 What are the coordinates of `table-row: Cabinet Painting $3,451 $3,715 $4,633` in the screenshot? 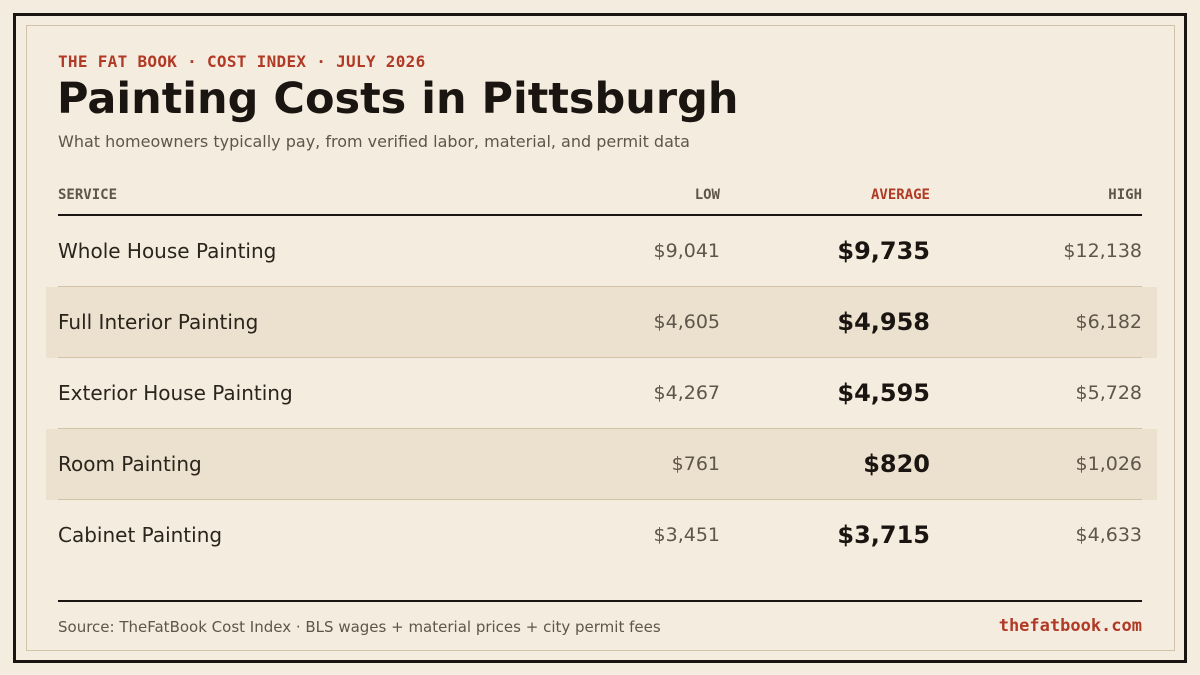 It's located at (600, 535).